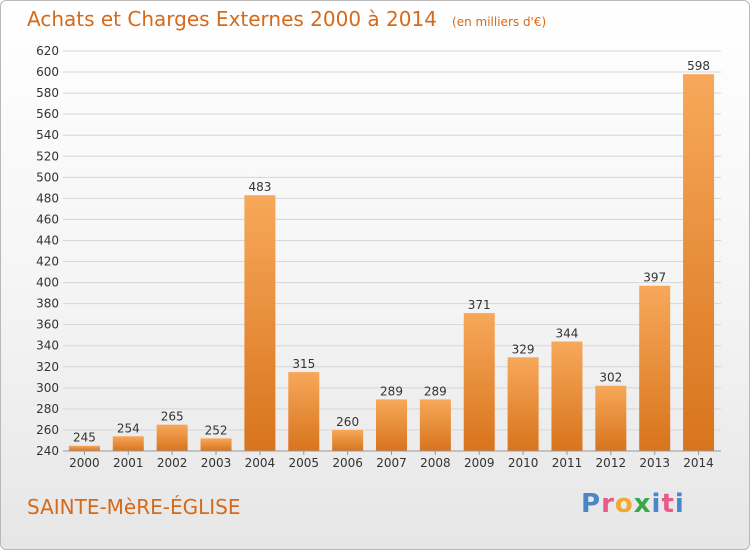  Describe the element at coordinates (624, 504) in the screenshot. I see `brand-letter: o` at that location.